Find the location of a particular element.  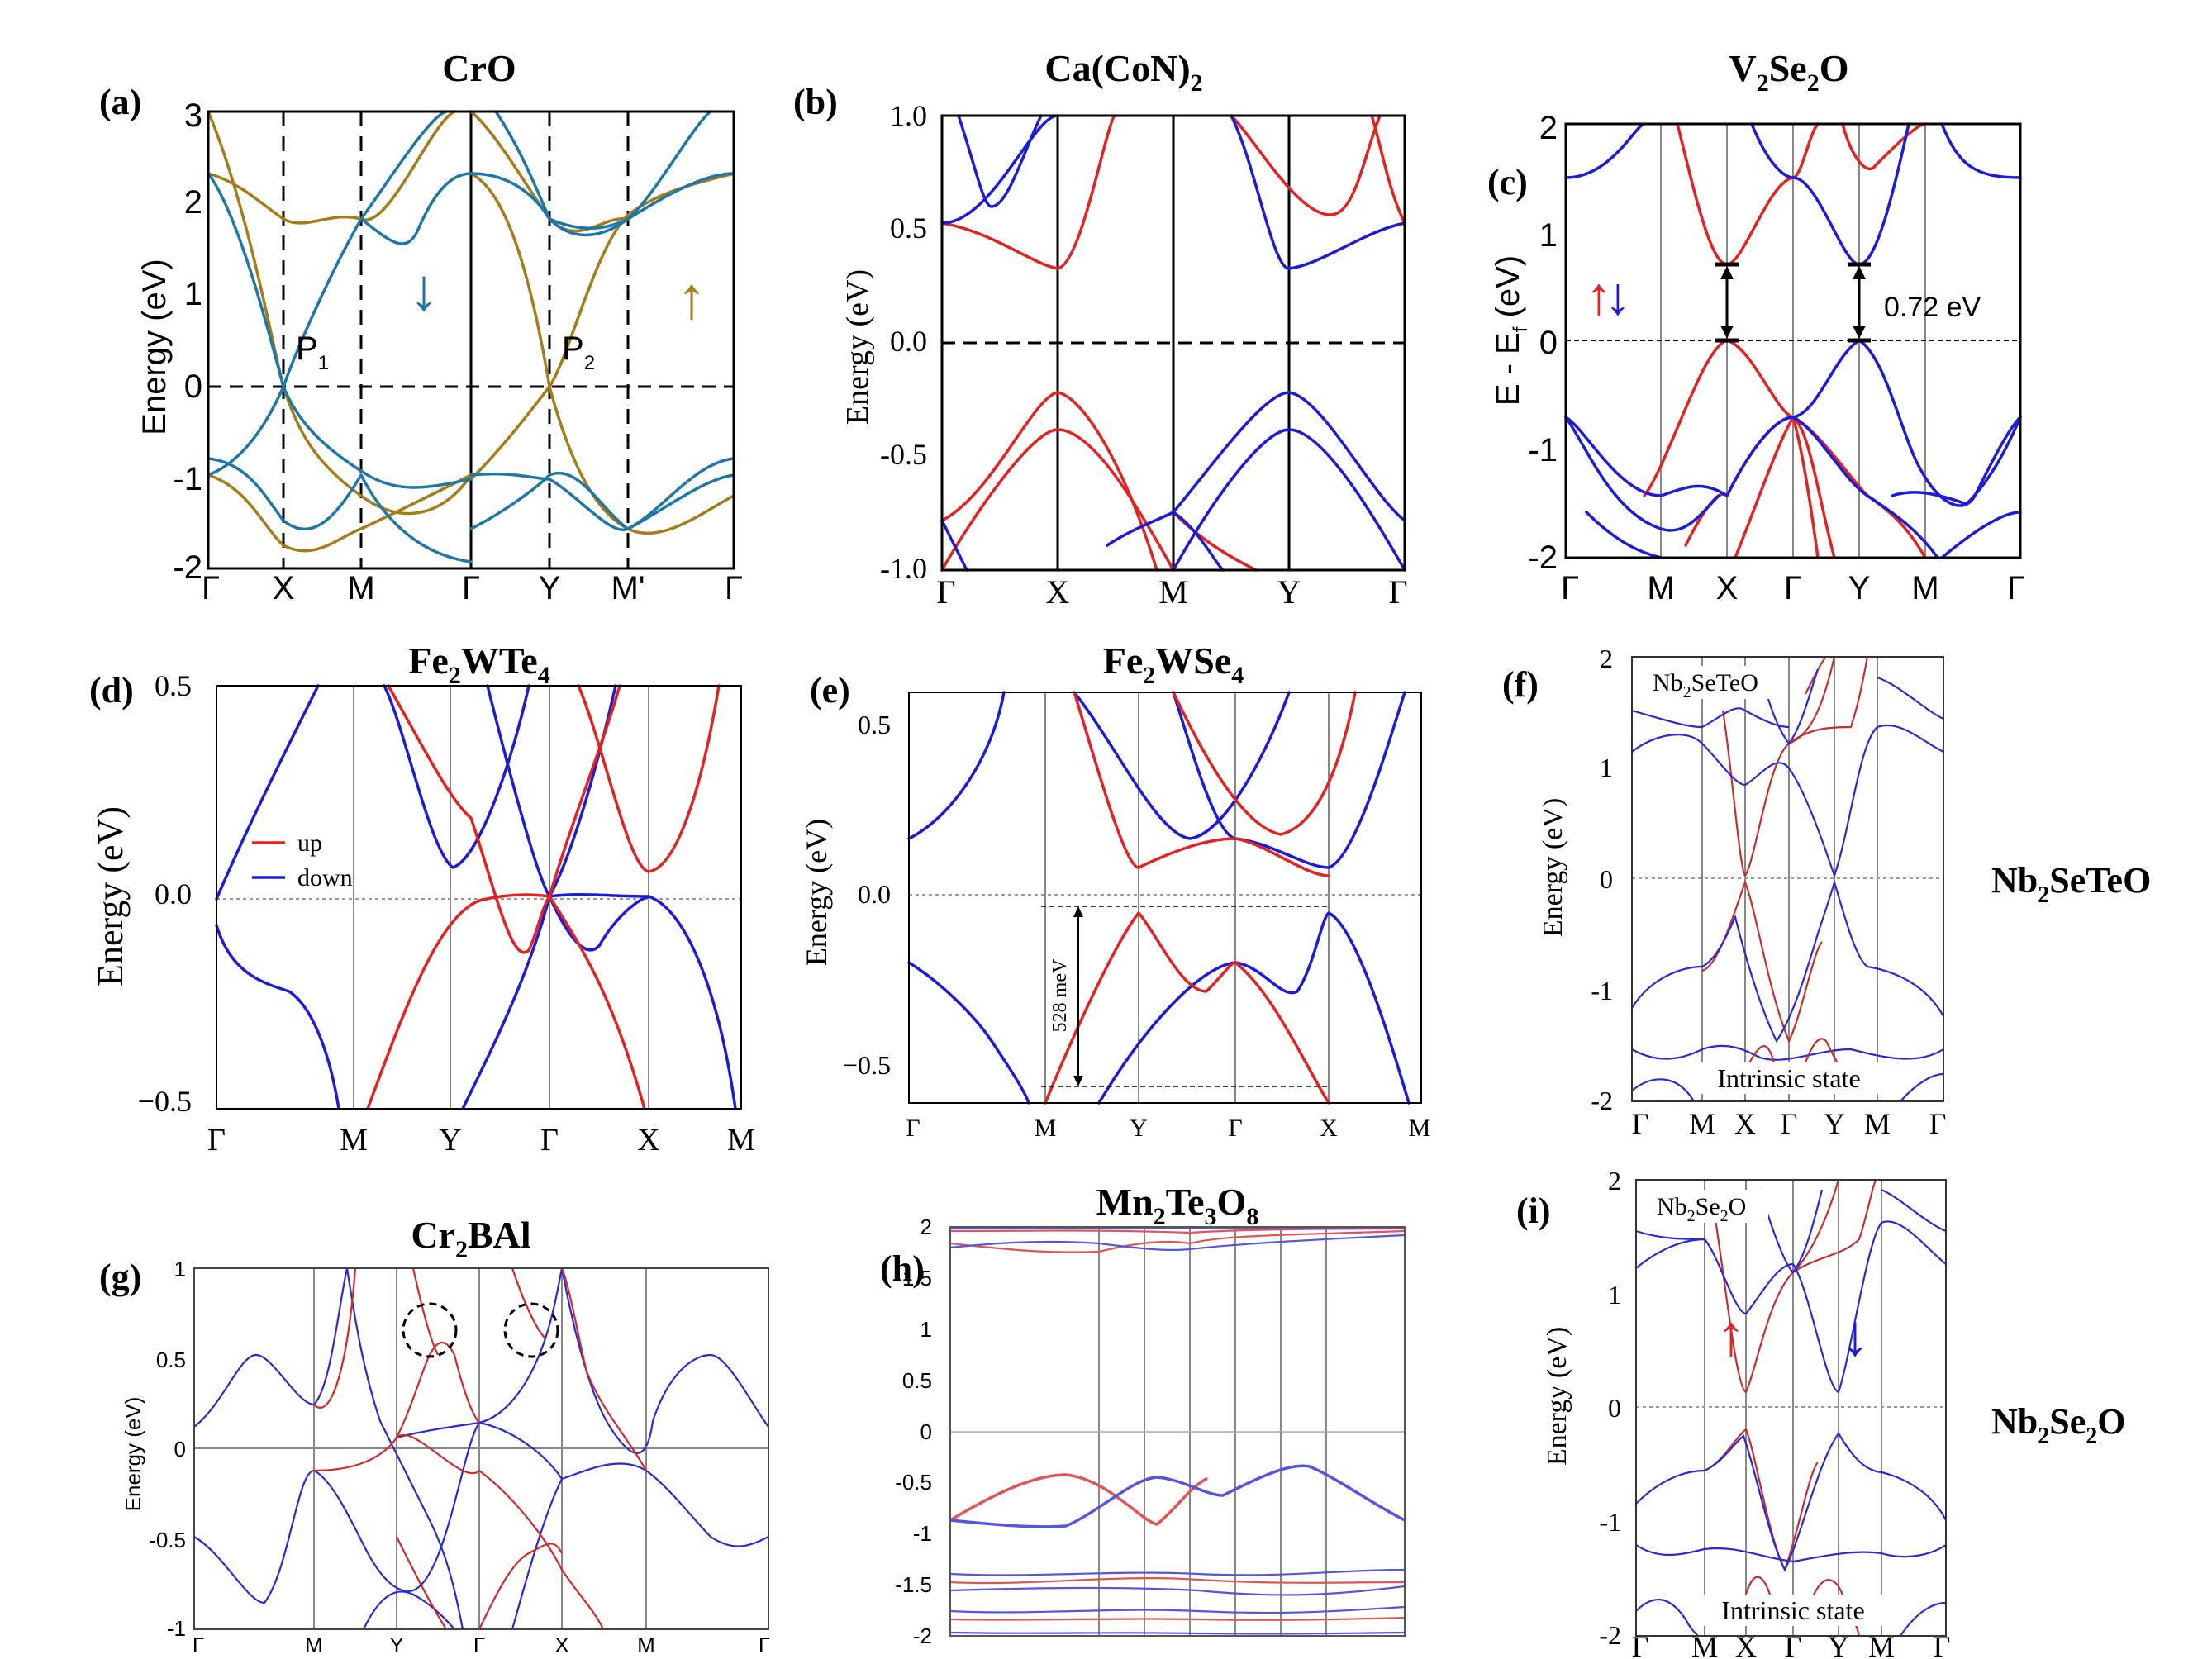

panel-f-state-bg is located at coordinates (1791, 1078).